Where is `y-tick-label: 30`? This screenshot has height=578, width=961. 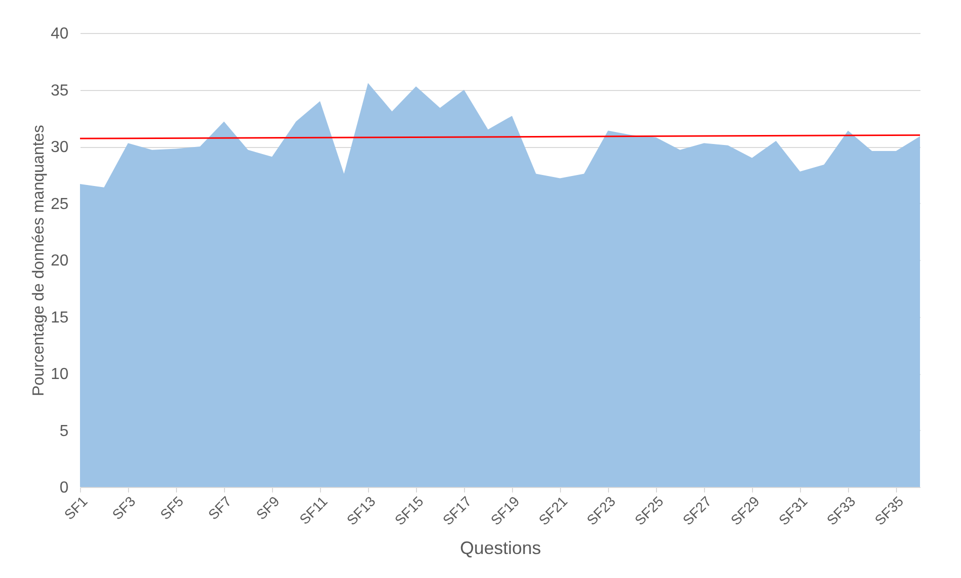
y-tick-label: 30 is located at coordinates (59, 147).